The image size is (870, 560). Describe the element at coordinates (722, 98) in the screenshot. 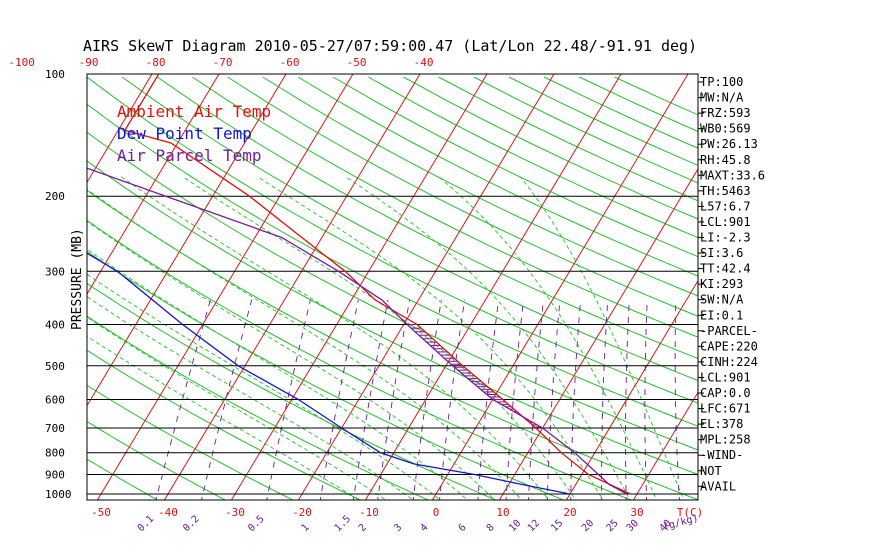

I see `index-value: MW:N/A` at that location.